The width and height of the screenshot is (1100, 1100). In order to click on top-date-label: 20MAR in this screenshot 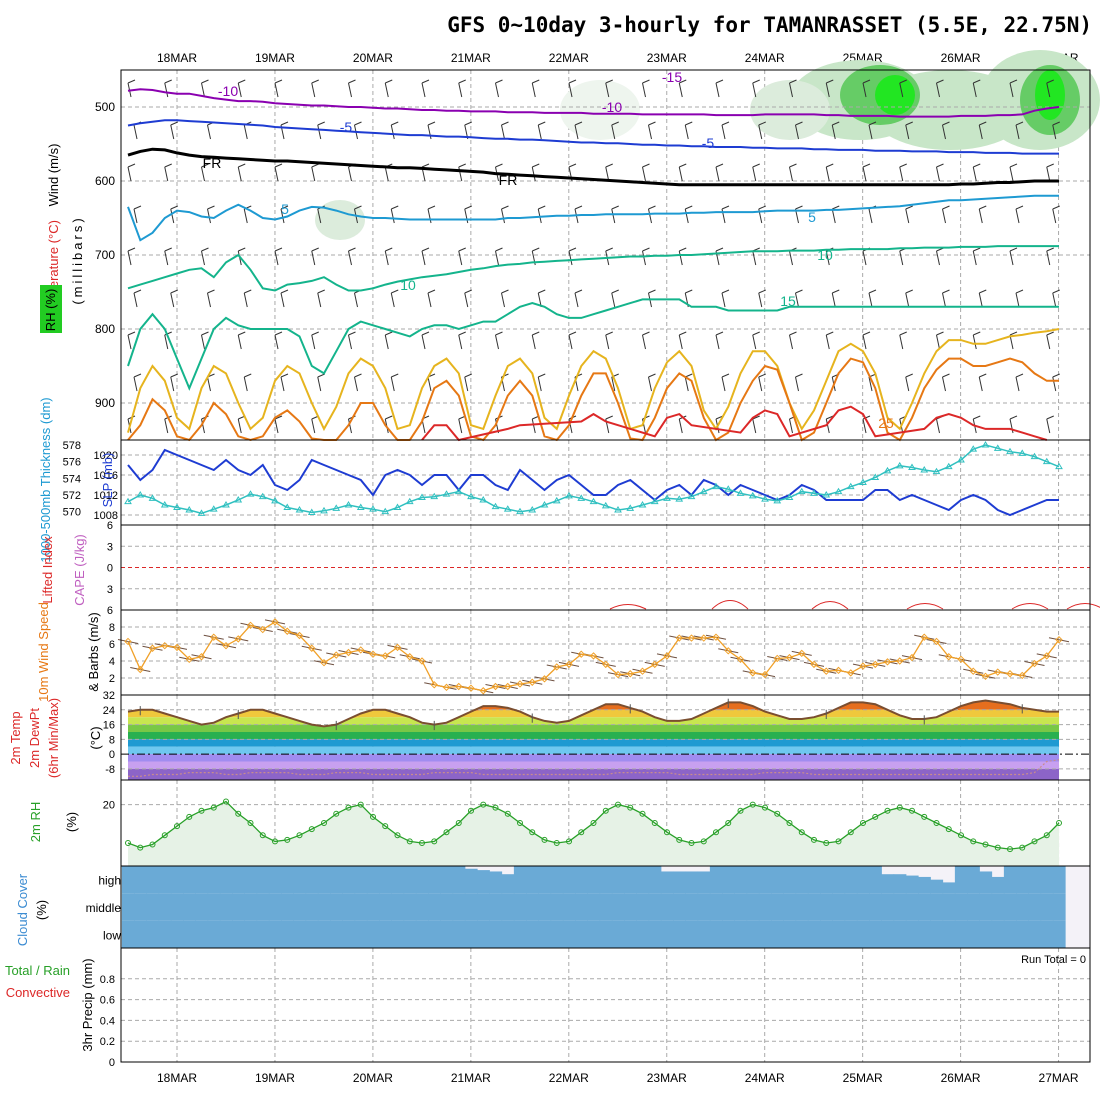, I will do `click(373, 58)`.